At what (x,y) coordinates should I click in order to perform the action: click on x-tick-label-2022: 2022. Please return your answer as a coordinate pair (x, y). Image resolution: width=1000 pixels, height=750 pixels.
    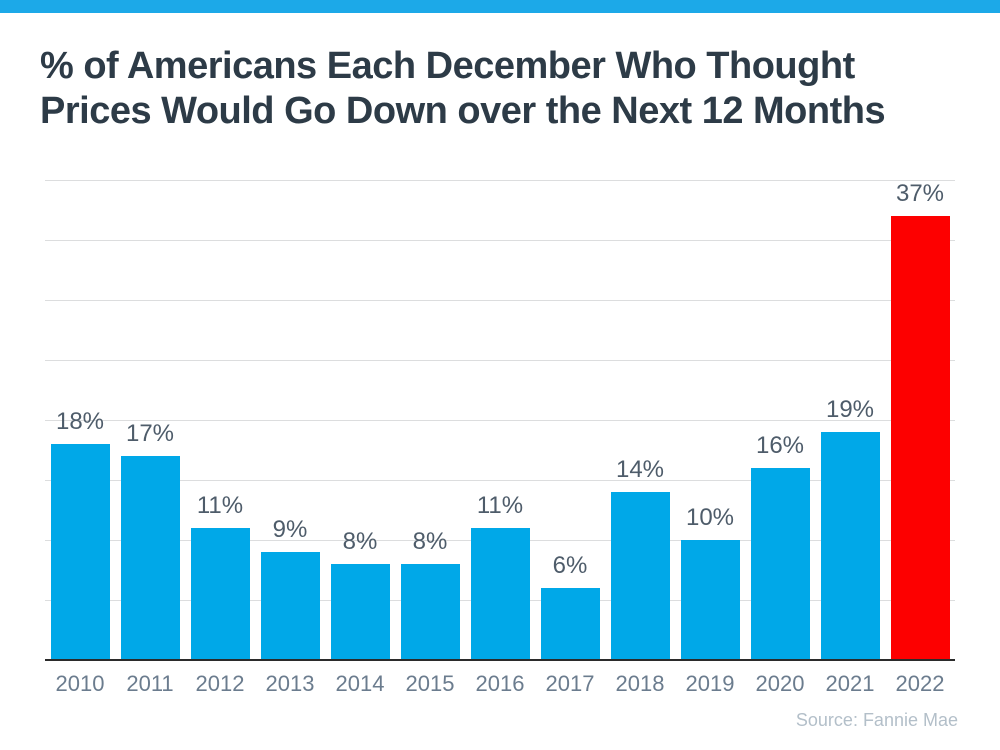
    Looking at the image, I should click on (920, 683).